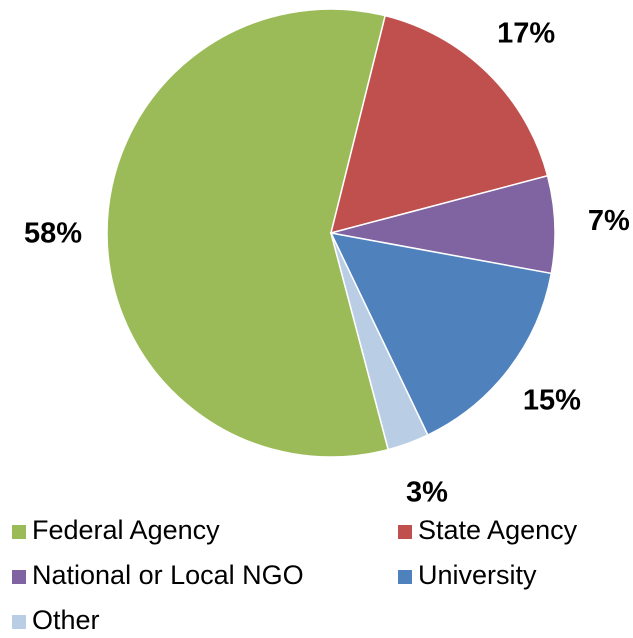  What do you see at coordinates (477, 575) in the screenshot?
I see `legend-label: University` at bounding box center [477, 575].